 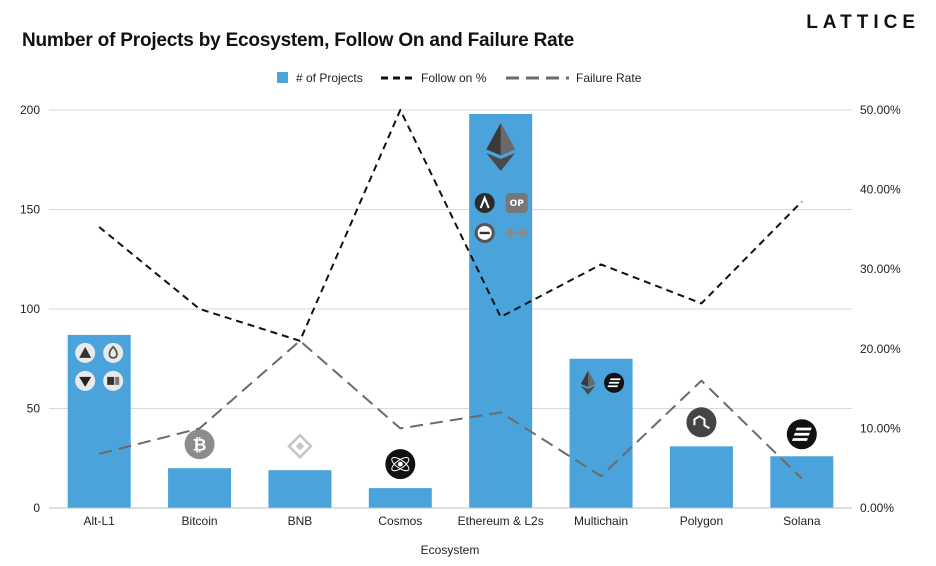 What do you see at coordinates (30, 309) in the screenshot?
I see `y-left-tick-label: 100` at bounding box center [30, 309].